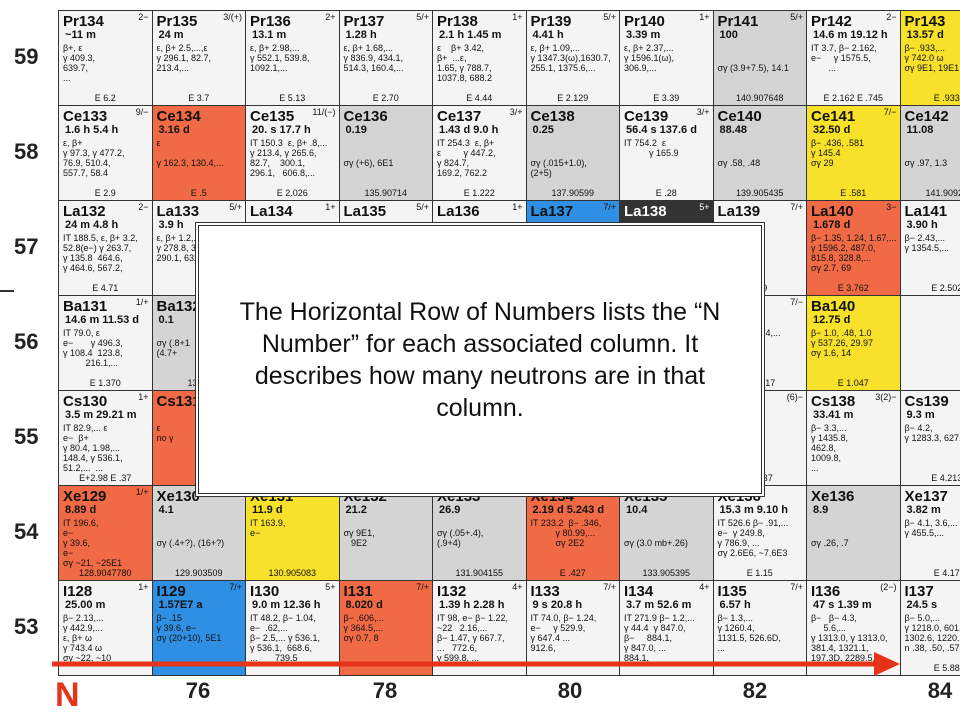 The height and width of the screenshot is (720, 960). What do you see at coordinates (922, 605) in the screenshot?
I see `nuclide-half-life: 24.5 s` at bounding box center [922, 605].